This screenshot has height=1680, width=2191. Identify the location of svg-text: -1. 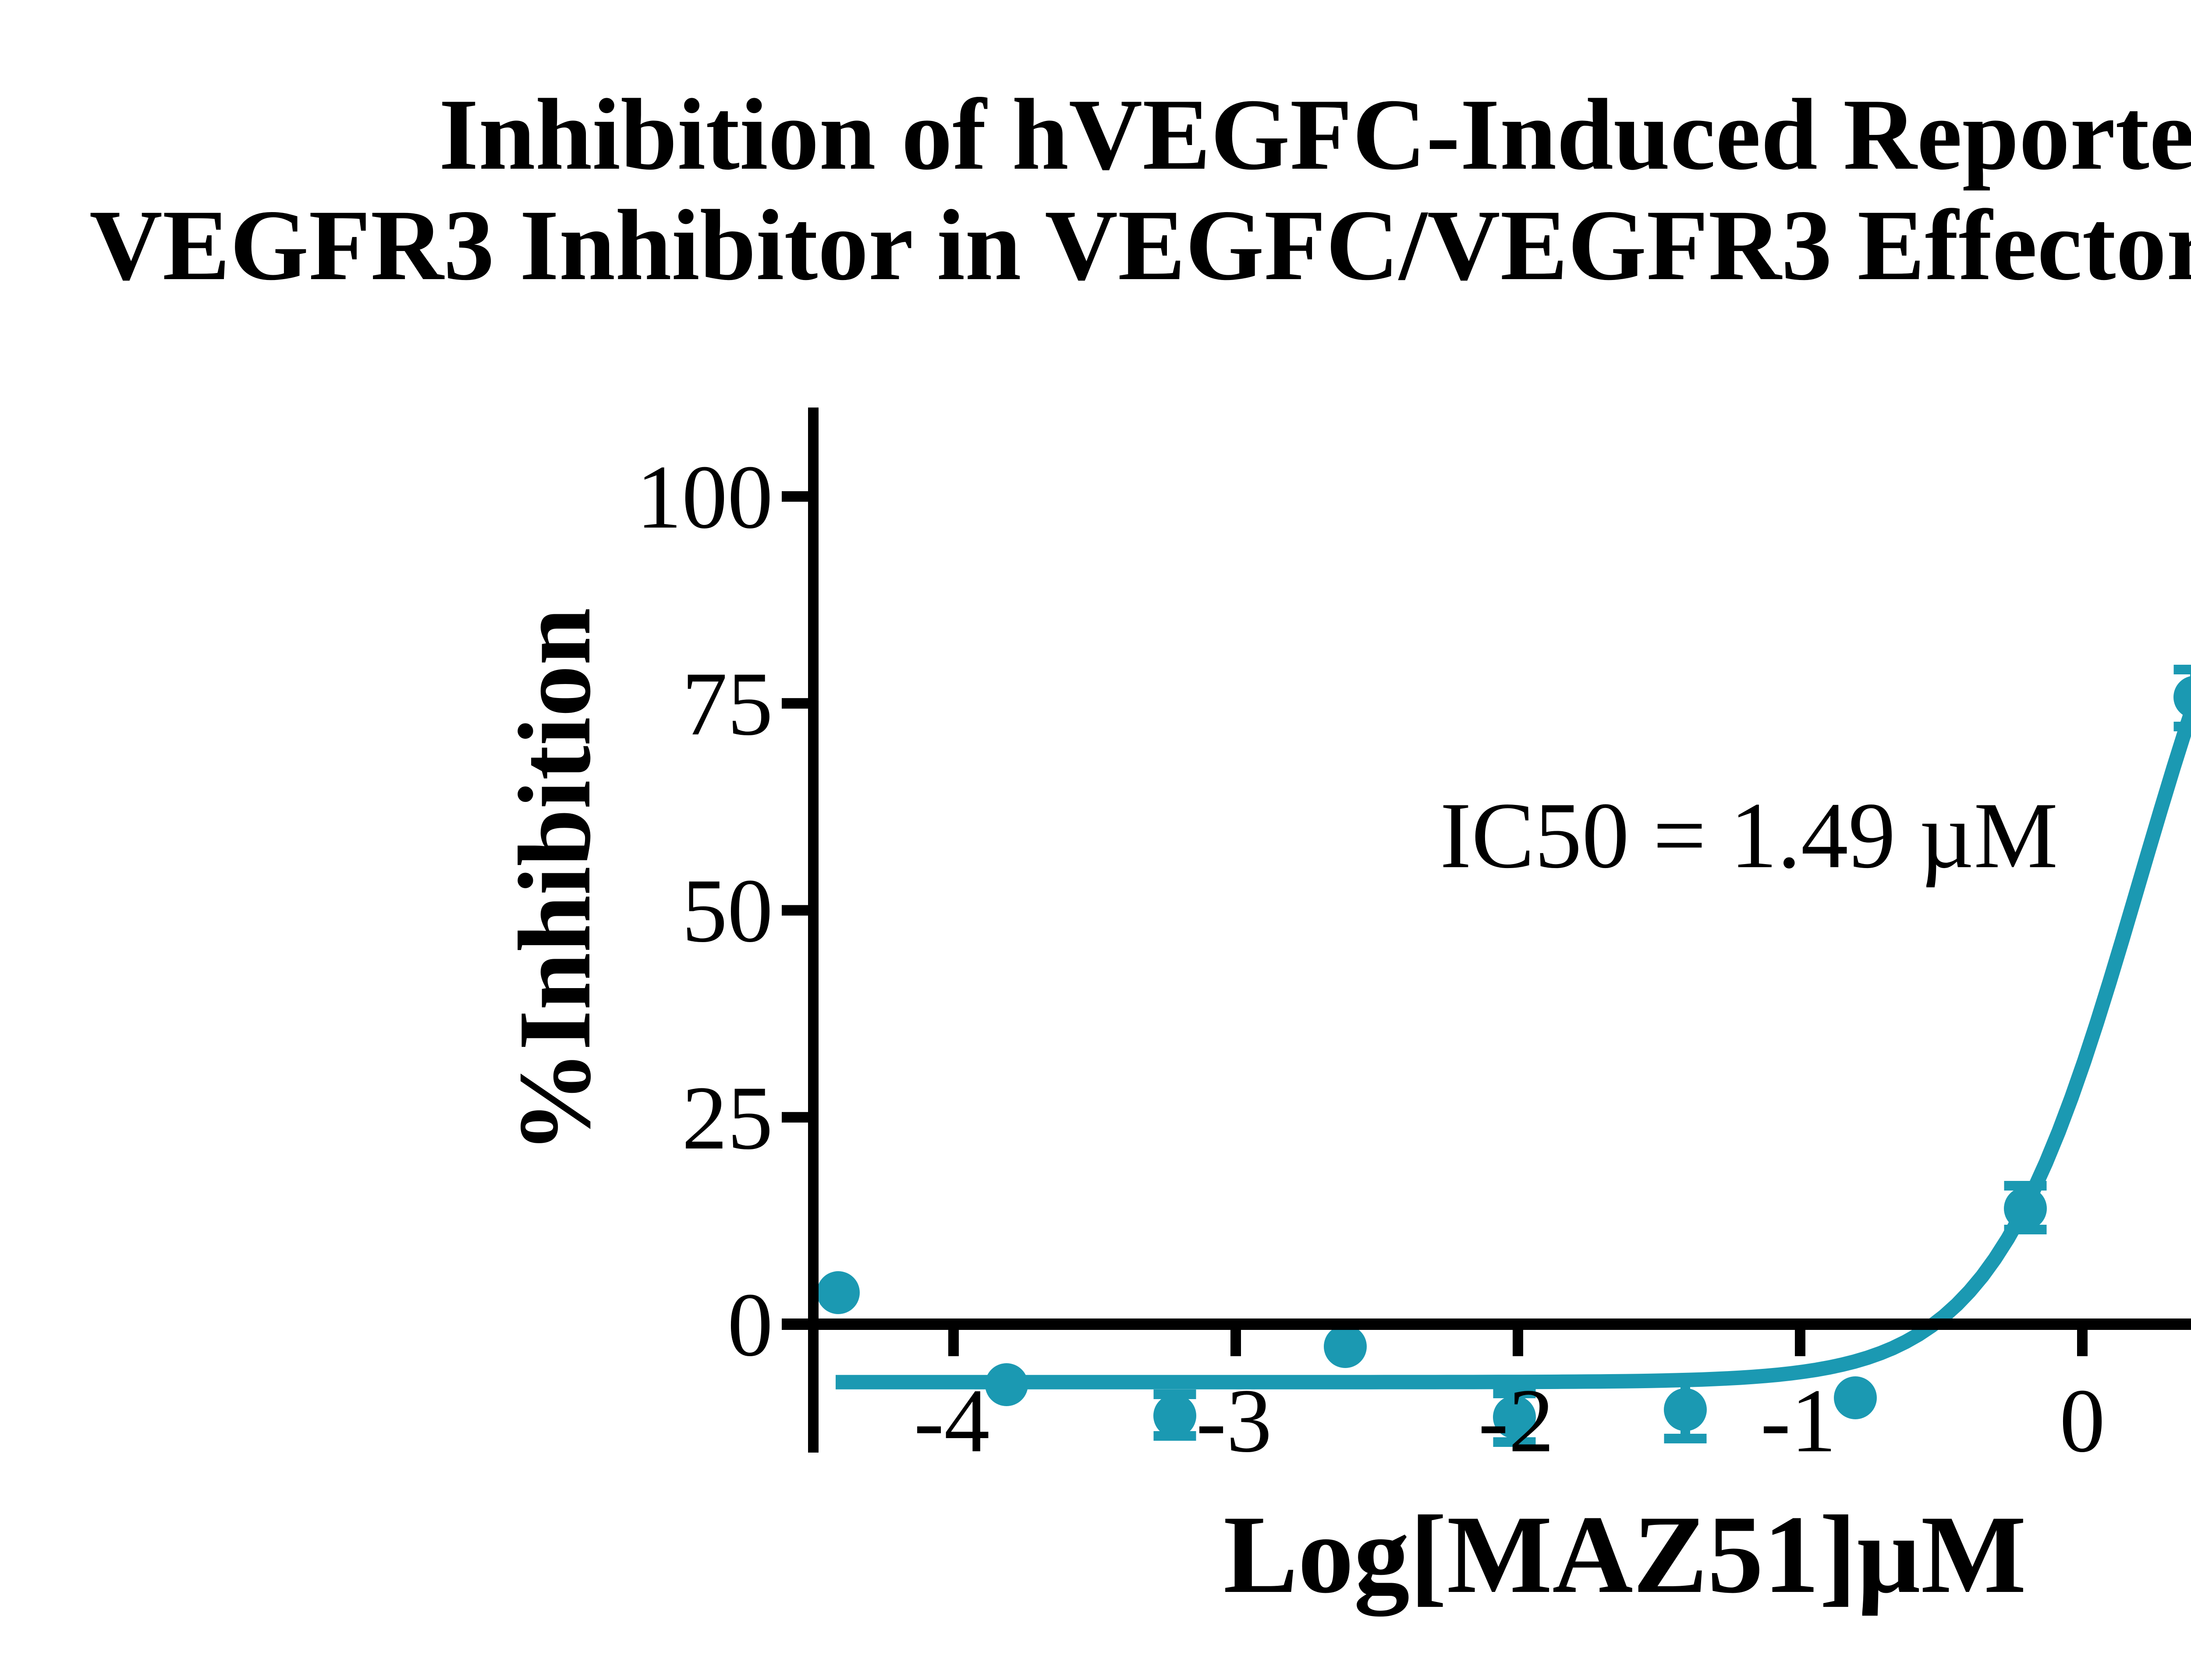
(1798, 1420).